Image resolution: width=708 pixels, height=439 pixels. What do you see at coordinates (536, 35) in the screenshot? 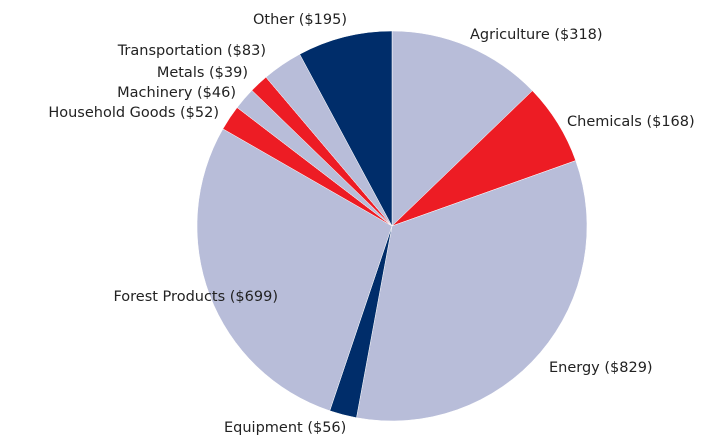
I see `slice-label: Agriculture ($318)` at bounding box center [536, 35].